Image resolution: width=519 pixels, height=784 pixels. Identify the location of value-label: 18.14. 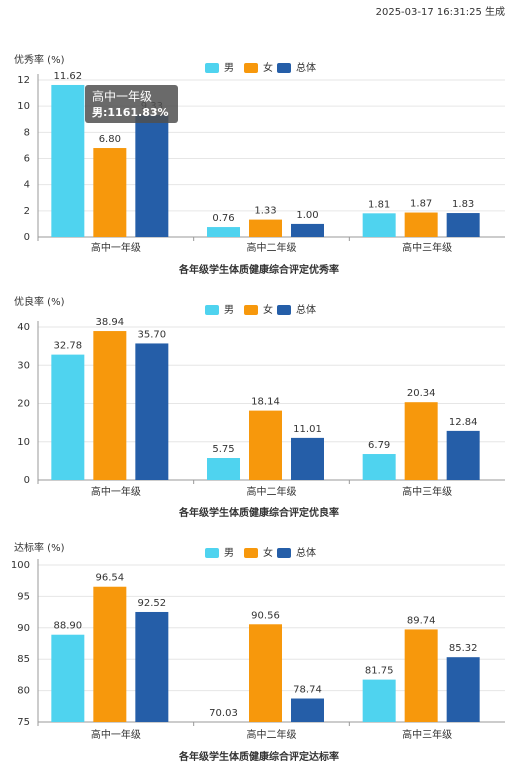
(265, 402).